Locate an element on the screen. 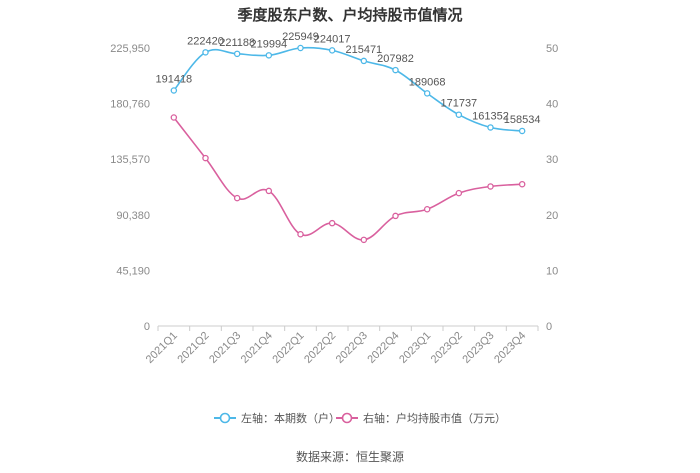  legend: 左轴：本期数（户） 右轴：户均持股市值（万元） is located at coordinates (360, 418).